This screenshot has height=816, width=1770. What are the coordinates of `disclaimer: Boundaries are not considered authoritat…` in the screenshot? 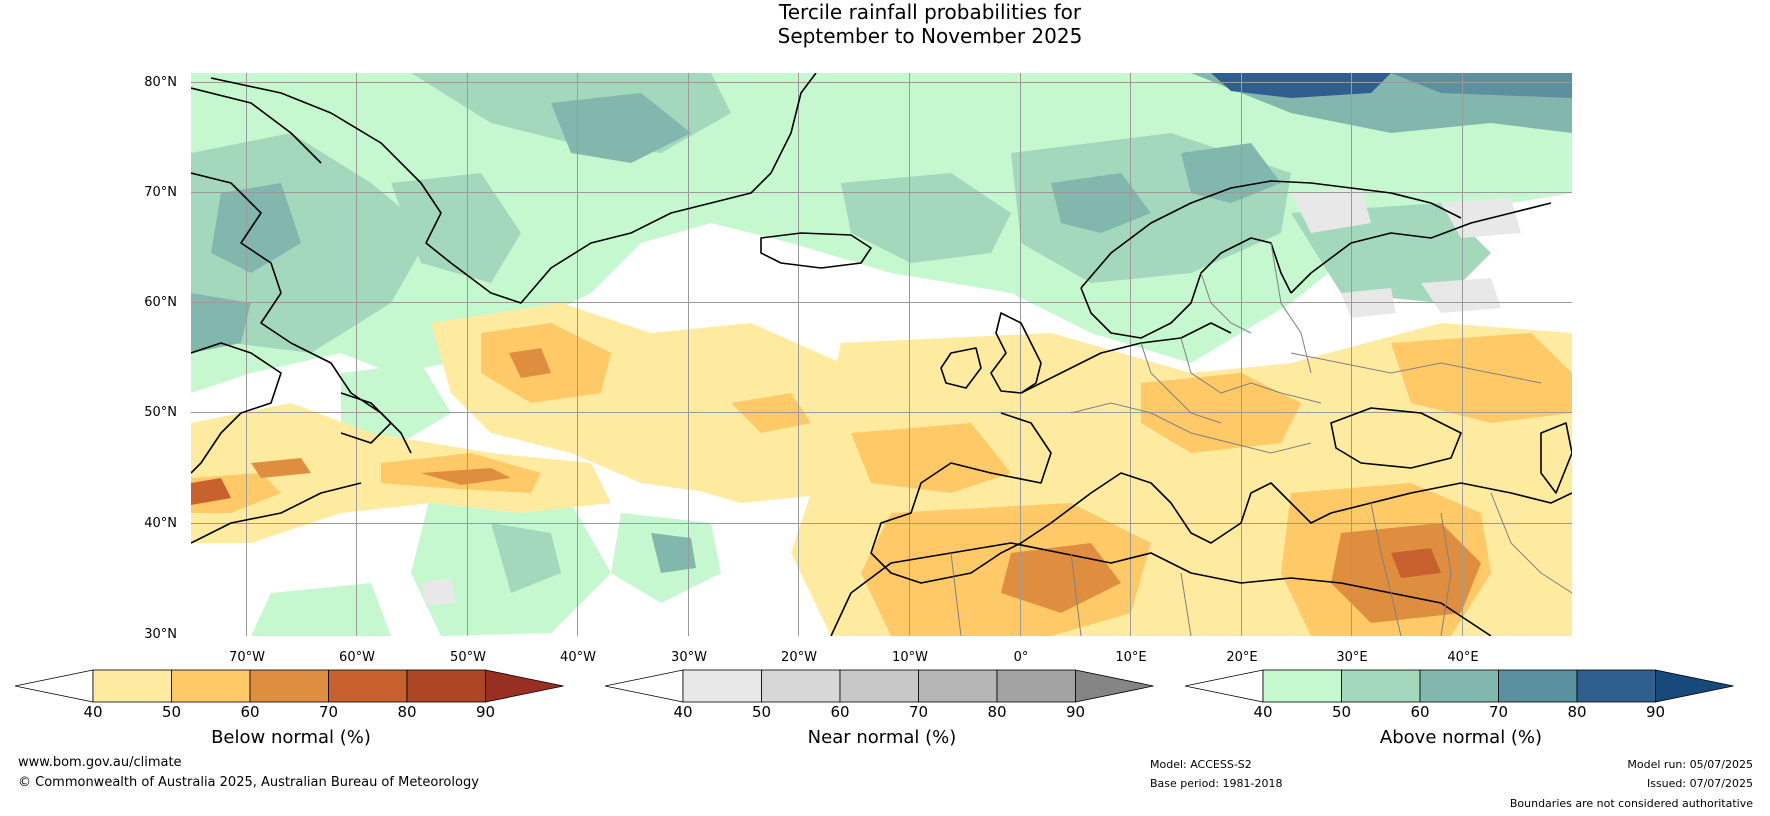 It's located at (1631, 803).